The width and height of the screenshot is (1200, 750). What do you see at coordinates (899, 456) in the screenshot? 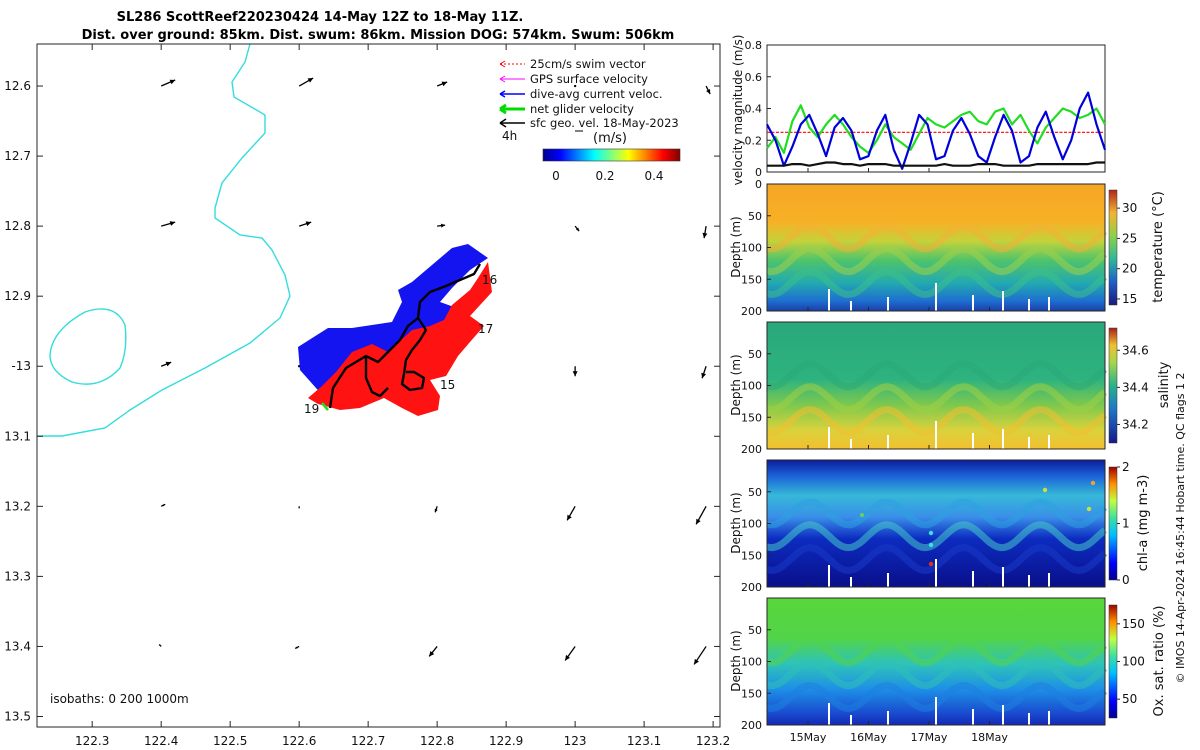
I see `time-axis: 15May 16May 17May 18May` at bounding box center [899, 456].